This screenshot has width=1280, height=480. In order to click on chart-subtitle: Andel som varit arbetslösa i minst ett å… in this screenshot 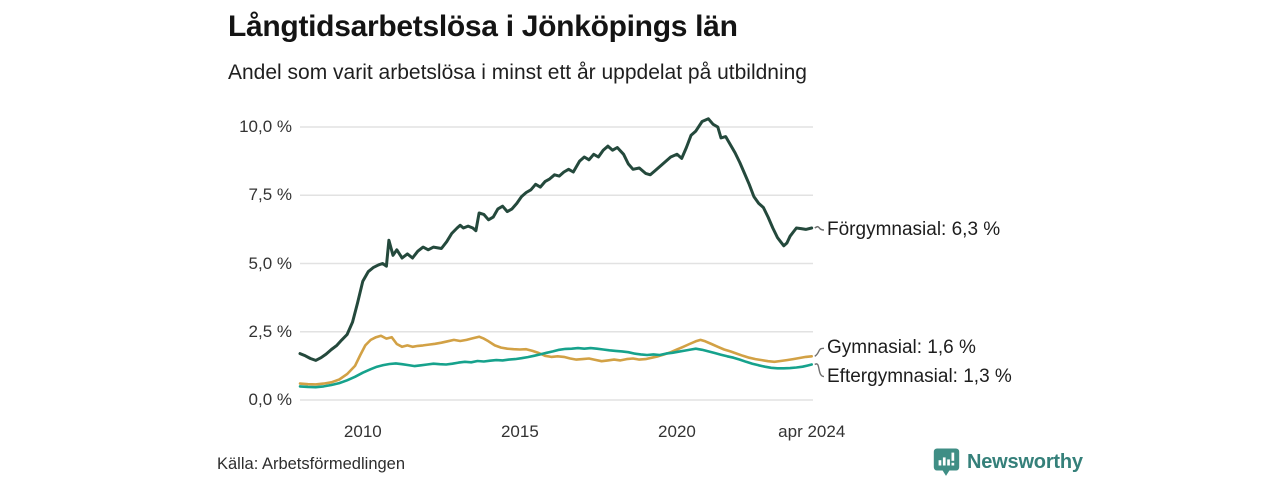, I will do `click(517, 72)`.